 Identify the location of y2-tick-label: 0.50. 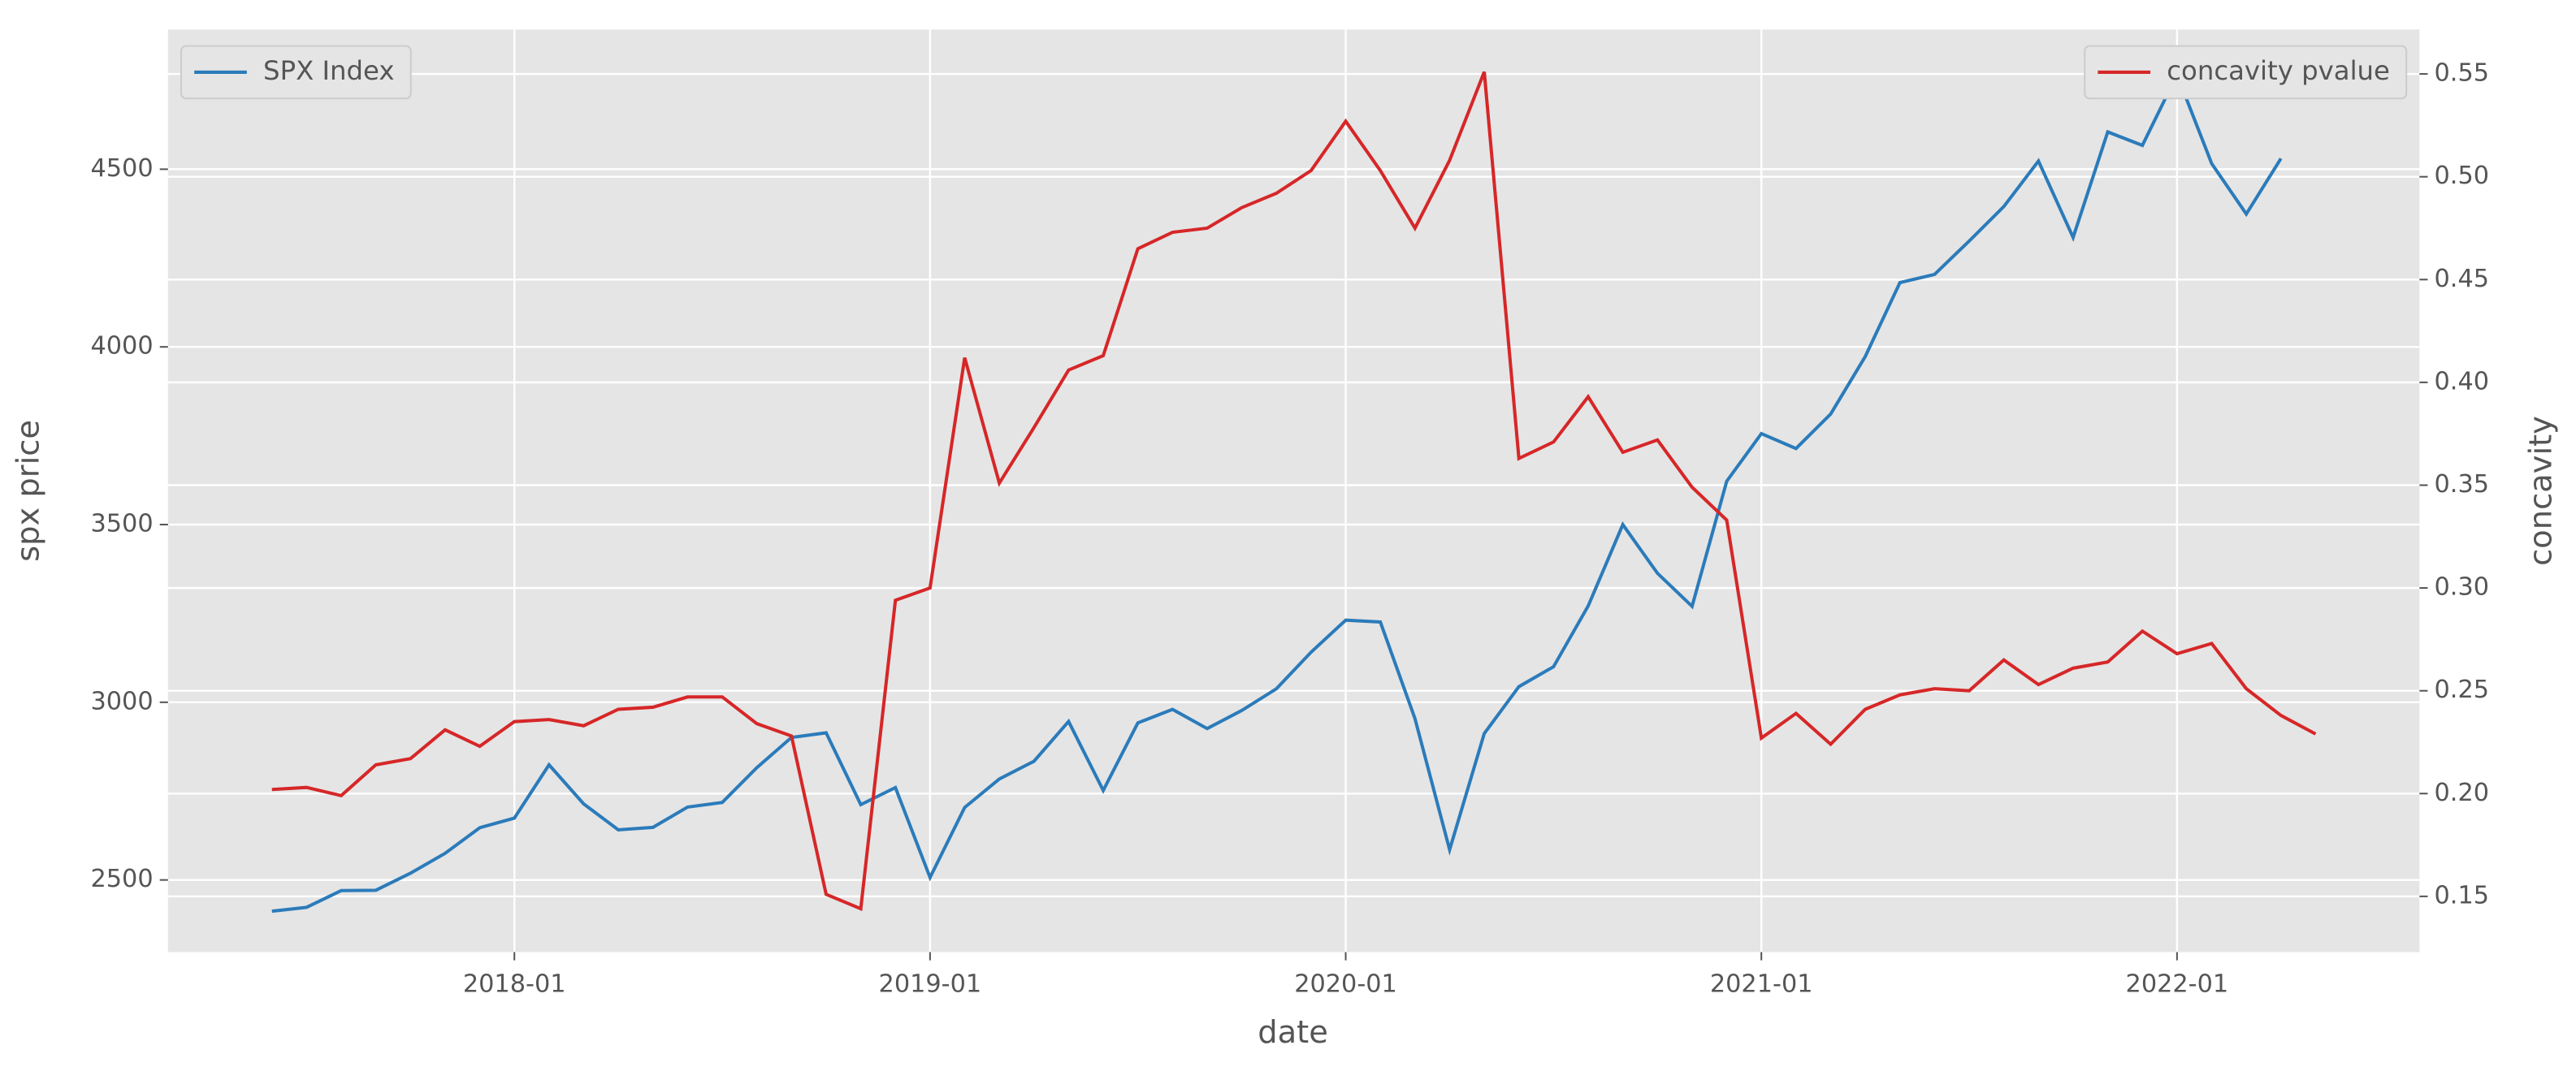
(2462, 176).